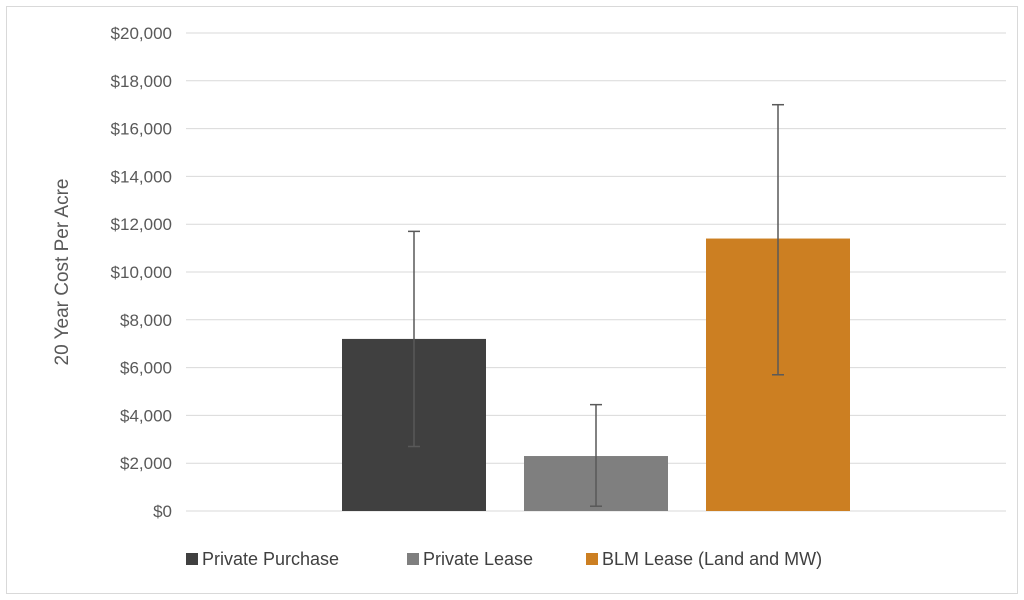  What do you see at coordinates (141, 176) in the screenshot?
I see `y-tick-label: $14,000` at bounding box center [141, 176].